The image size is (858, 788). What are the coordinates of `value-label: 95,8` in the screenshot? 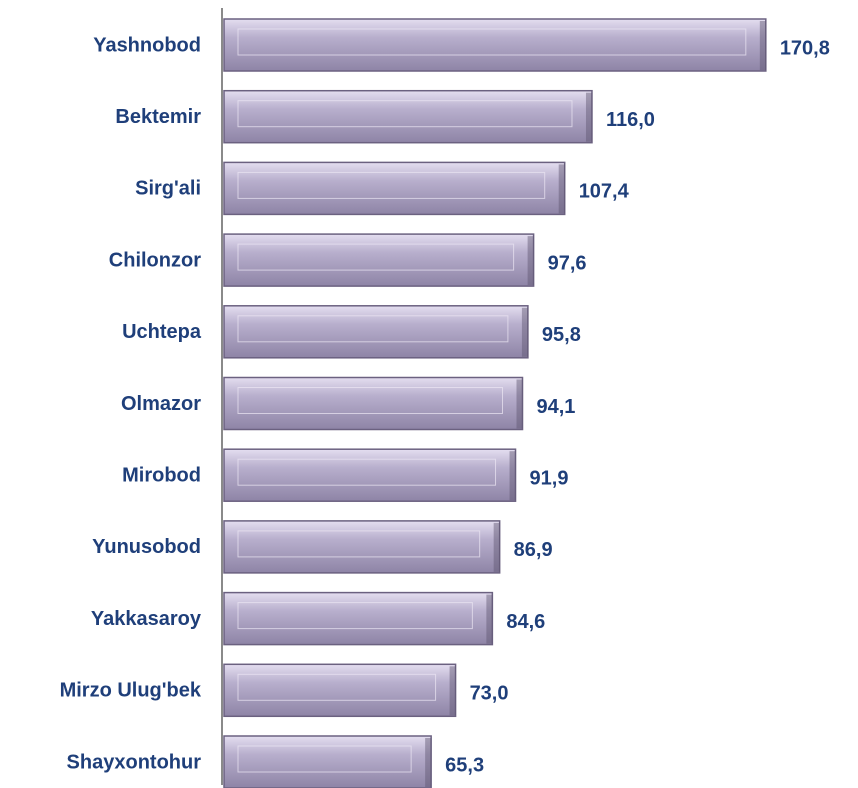 It's located at (561, 335).